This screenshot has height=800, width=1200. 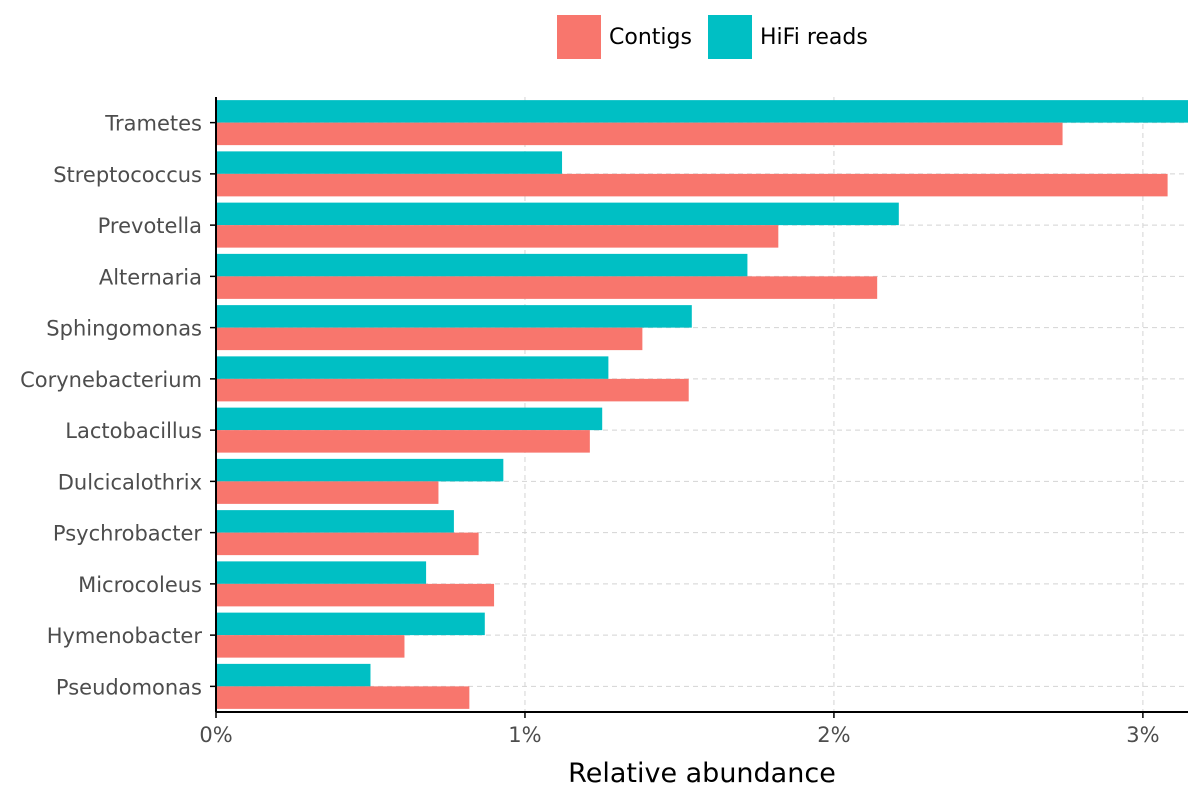 What do you see at coordinates (111, 380) in the screenshot?
I see `y-tick-label: Corynebacterium` at bounding box center [111, 380].